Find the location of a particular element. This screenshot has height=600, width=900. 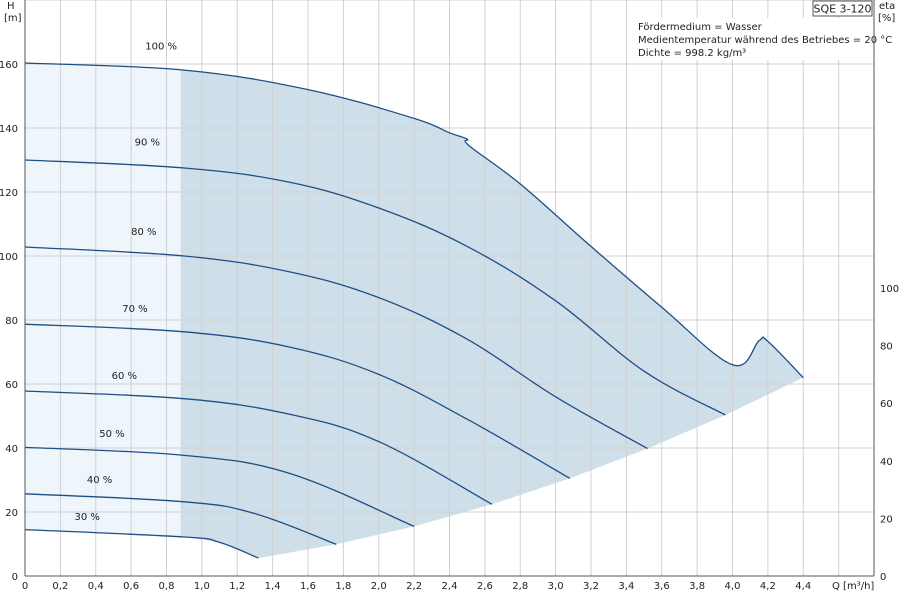

eta-tick-label: 100 is located at coordinates (889, 289).